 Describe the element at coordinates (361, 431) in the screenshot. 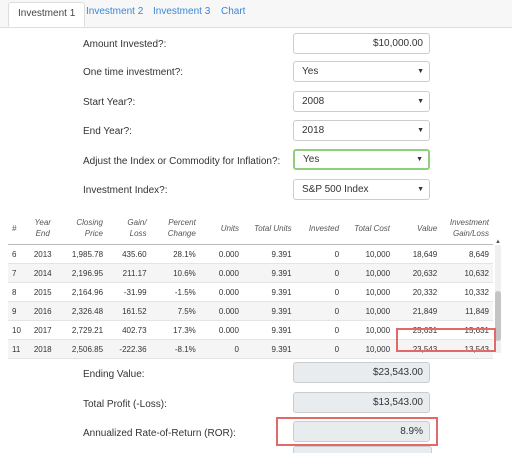

I see `annualized-ror-field: 8.9%` at that location.